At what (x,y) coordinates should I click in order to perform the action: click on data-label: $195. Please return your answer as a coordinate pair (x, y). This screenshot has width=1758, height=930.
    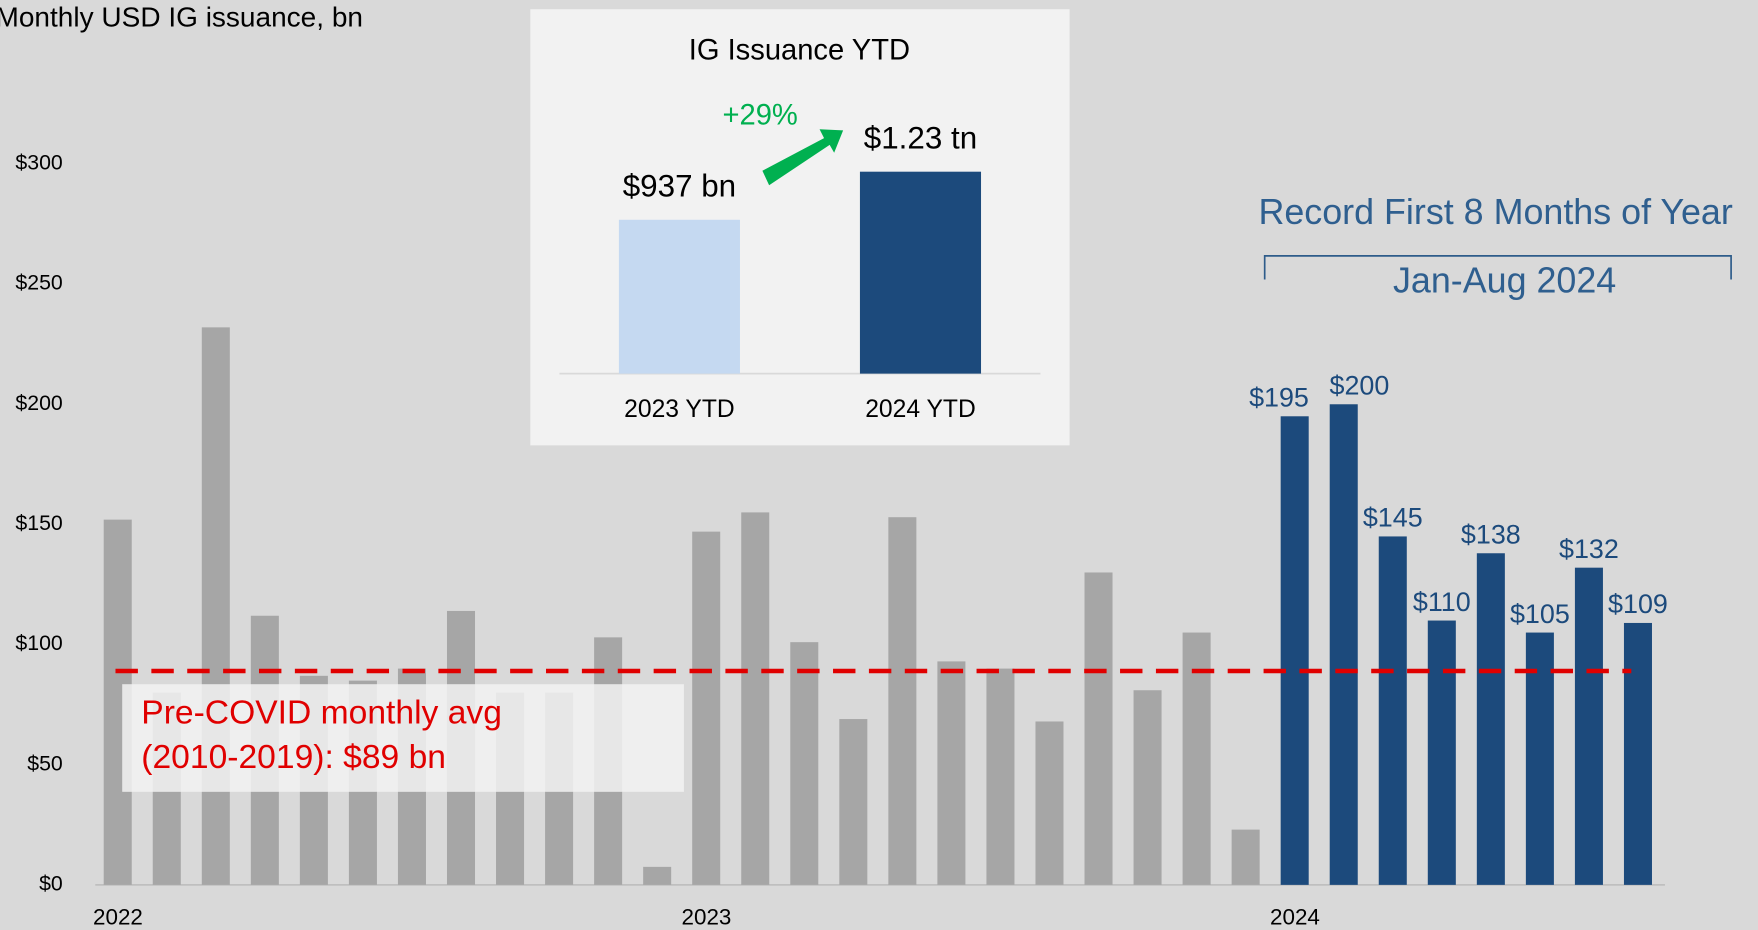
    Looking at the image, I should click on (1279, 398).